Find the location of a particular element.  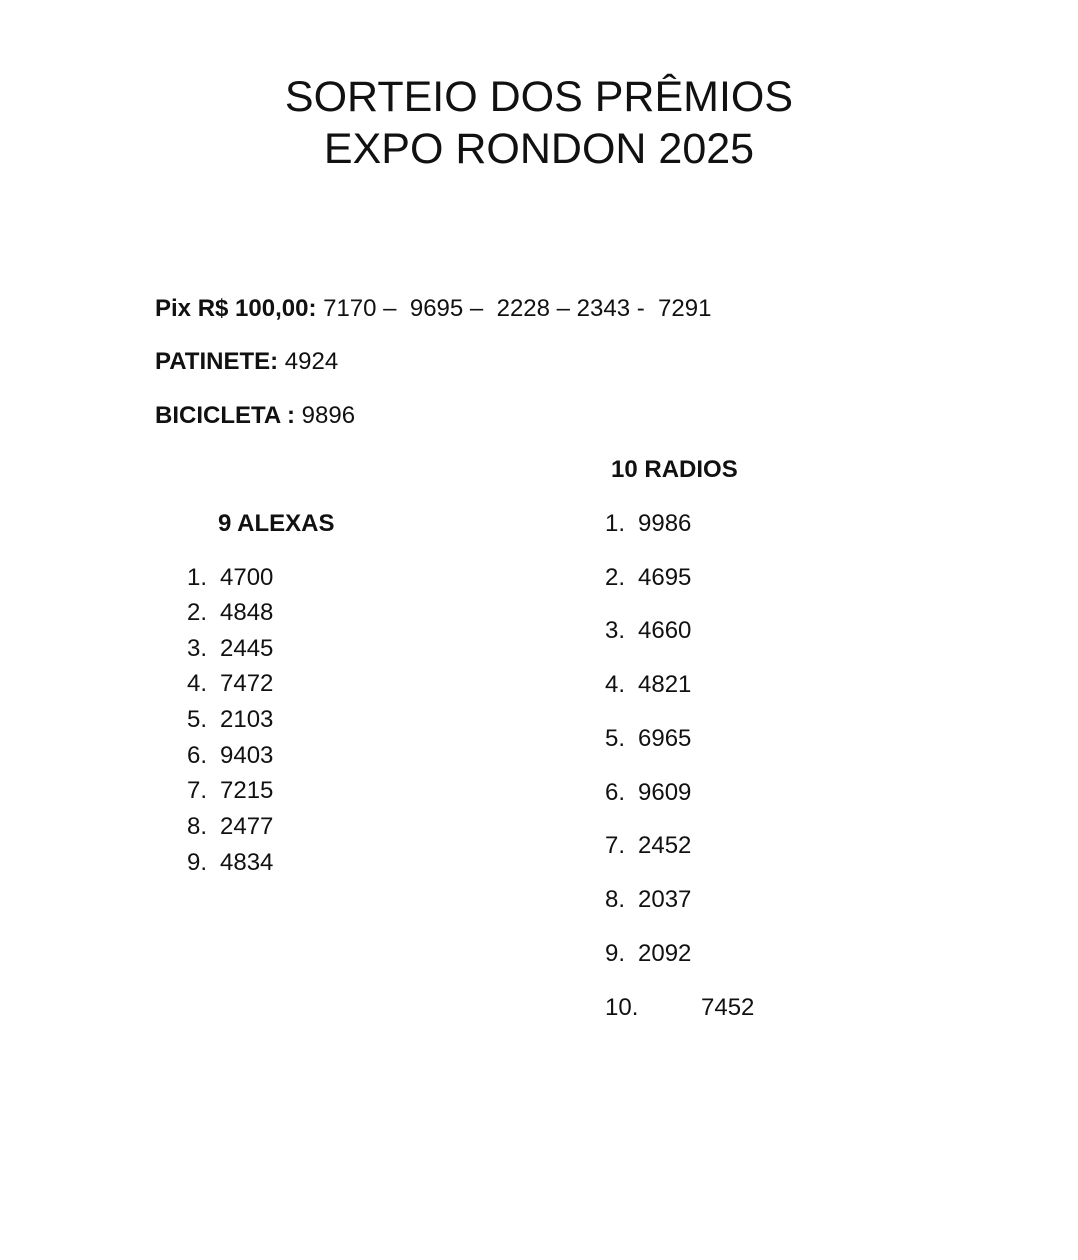

ticket-number: 2477 is located at coordinates (247, 826).